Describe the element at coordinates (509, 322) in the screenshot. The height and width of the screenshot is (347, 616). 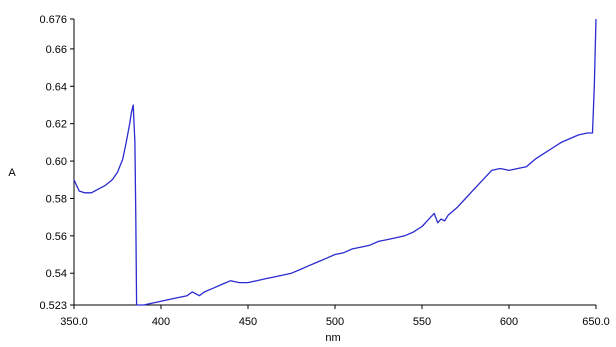
I see `x-tick-label: 600` at that location.